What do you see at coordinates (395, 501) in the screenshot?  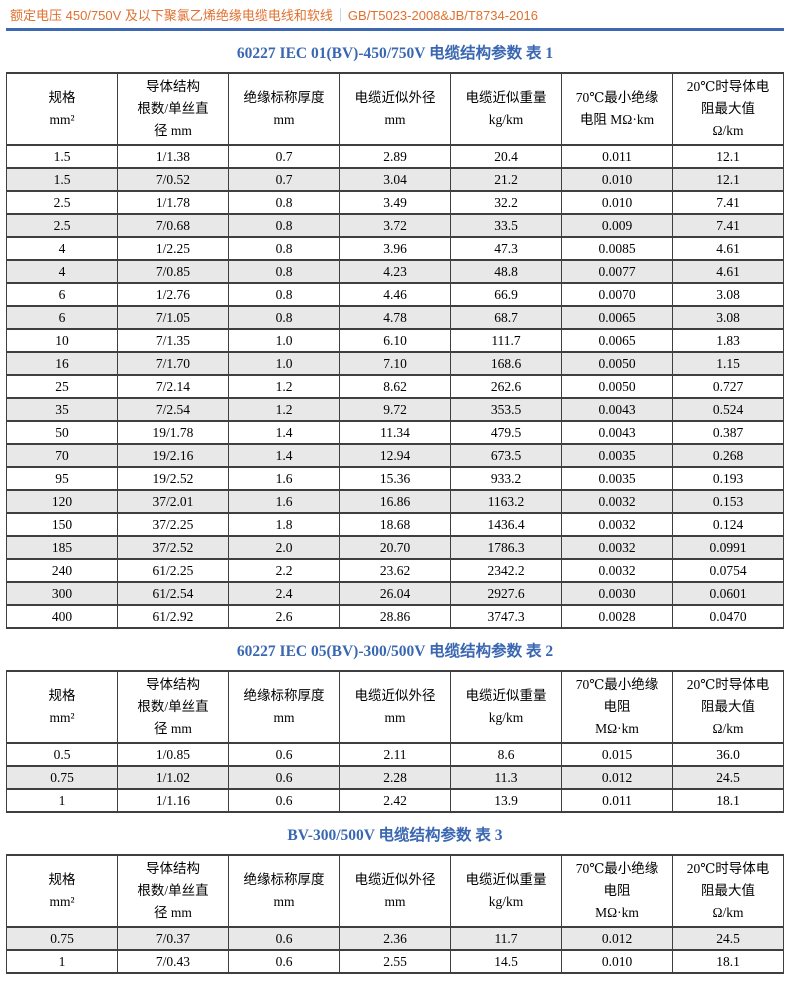 I see `table-cell: 16.86` at bounding box center [395, 501].